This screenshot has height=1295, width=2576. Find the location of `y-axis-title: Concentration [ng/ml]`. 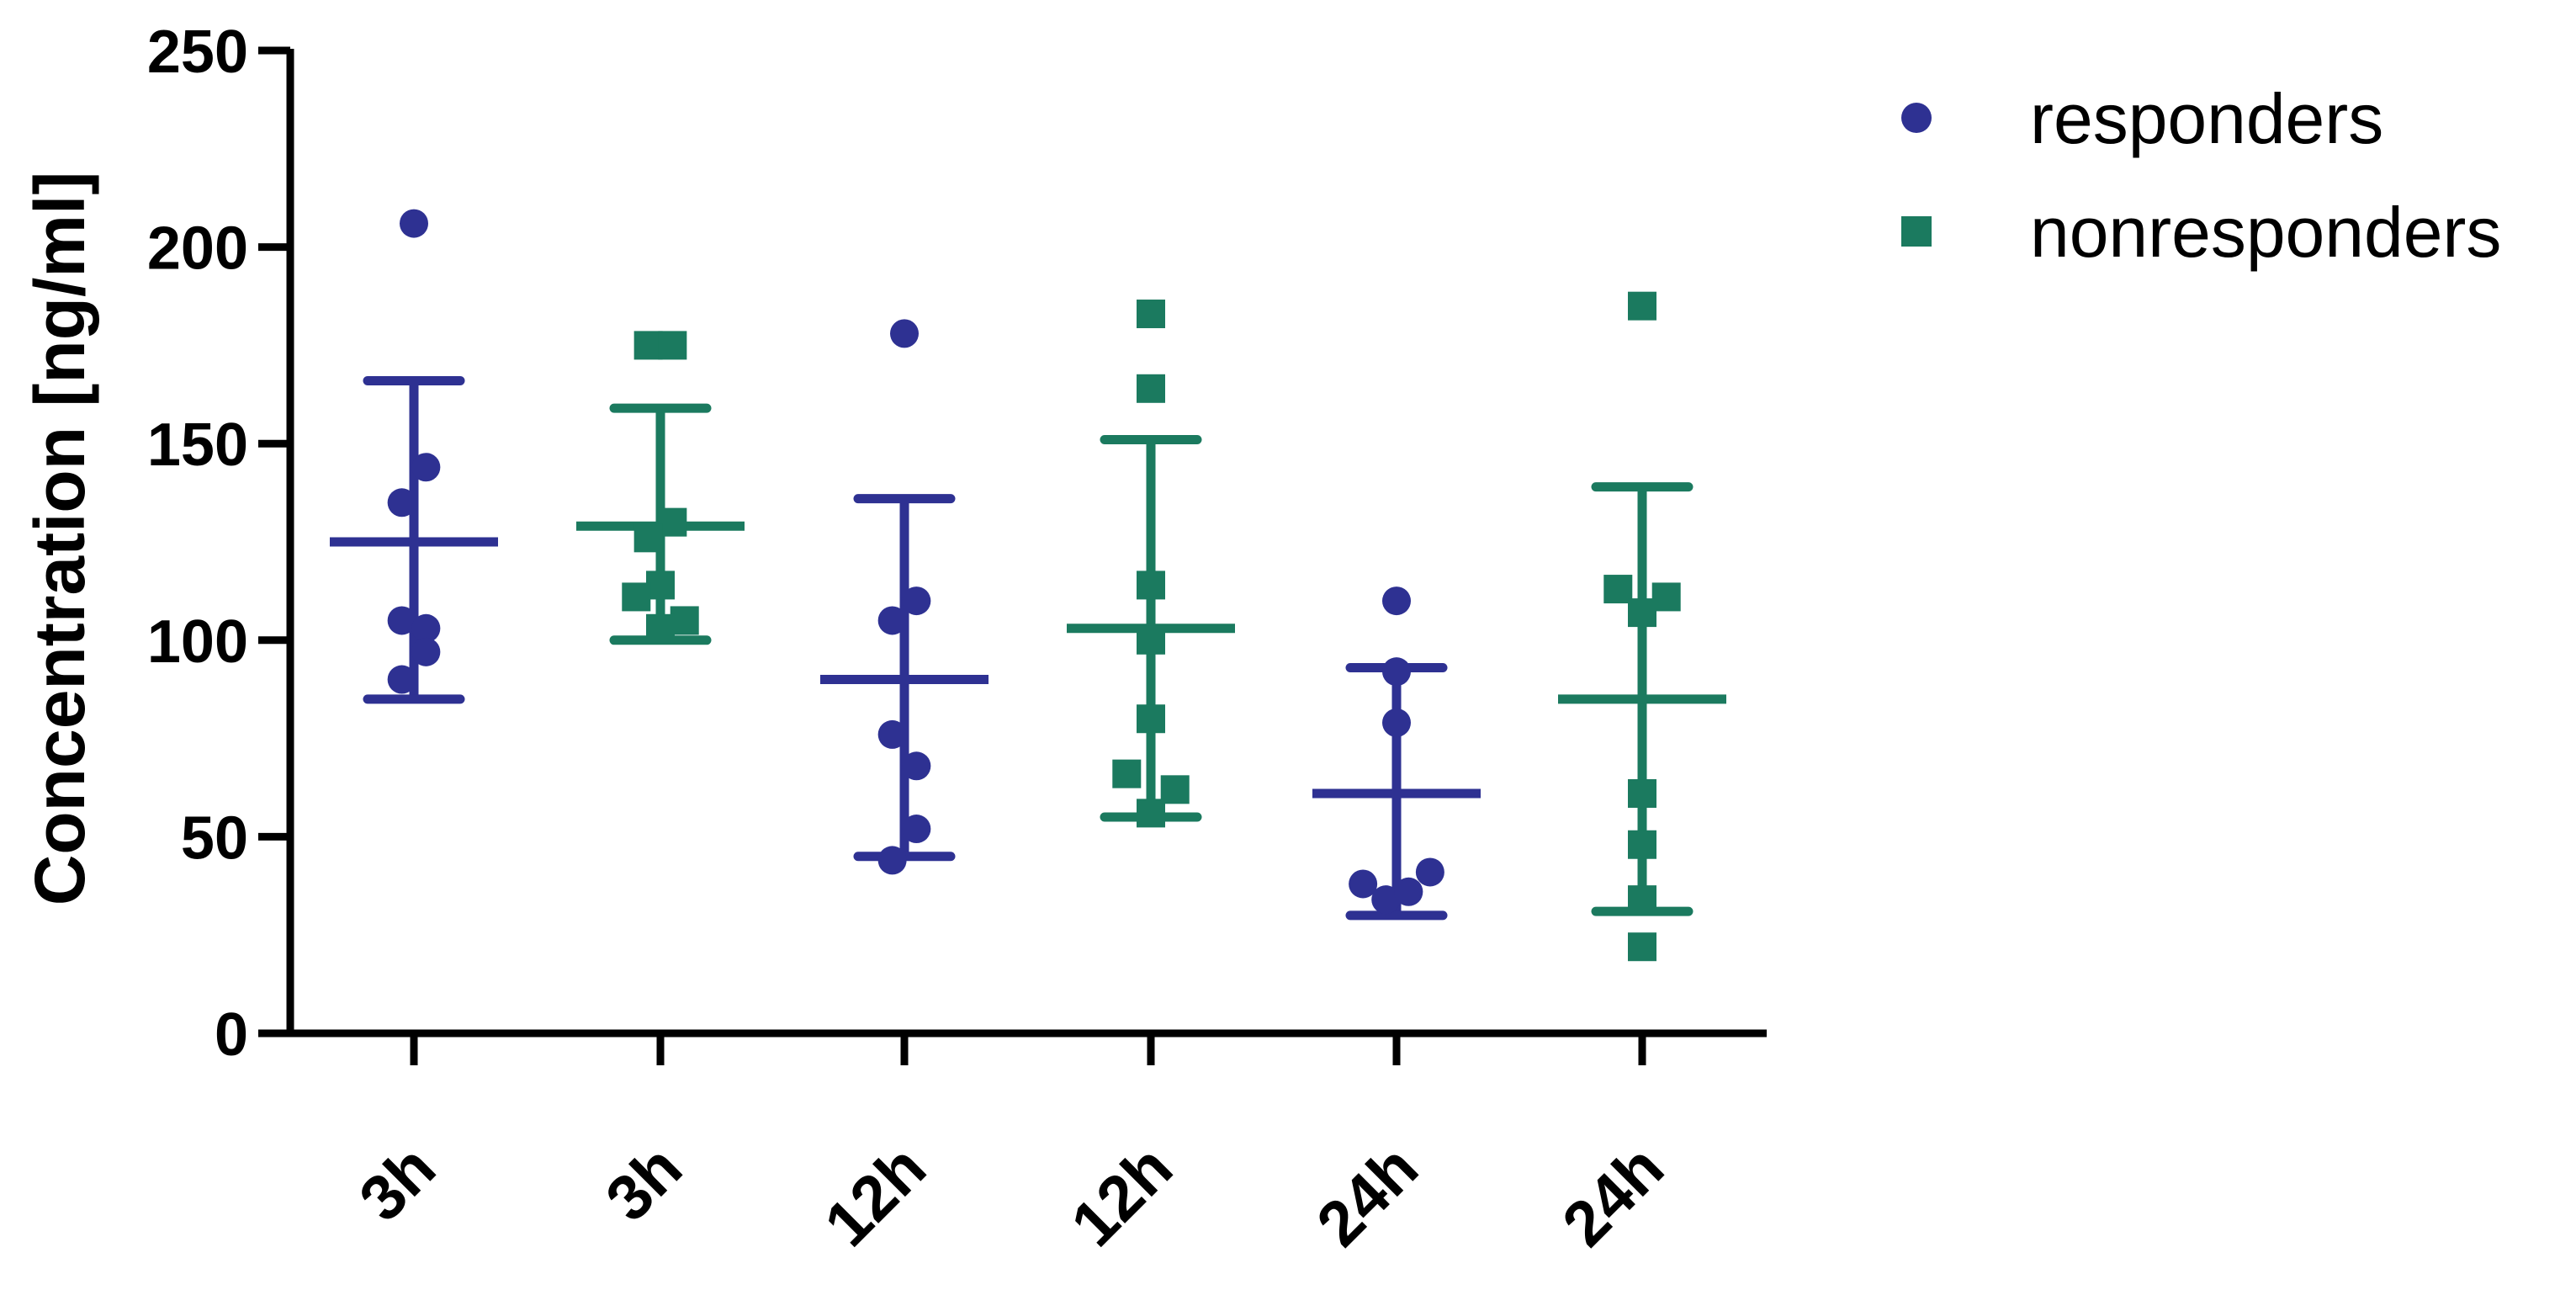

y-axis-title: Concentration [ng/ml] is located at coordinates (59, 539).